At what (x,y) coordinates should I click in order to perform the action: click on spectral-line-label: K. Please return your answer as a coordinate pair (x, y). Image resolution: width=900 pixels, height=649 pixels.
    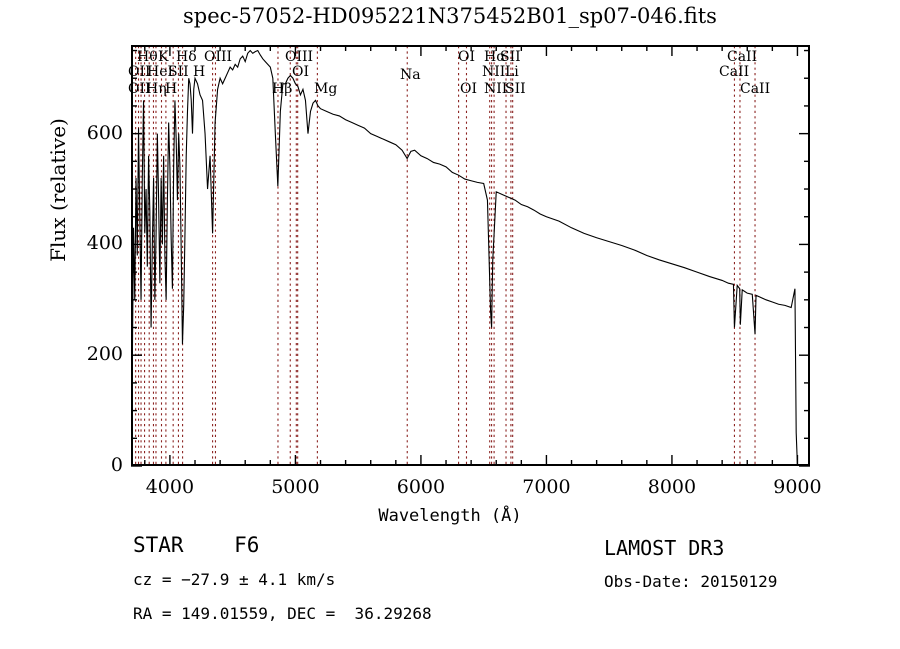
    Looking at the image, I should click on (163, 57).